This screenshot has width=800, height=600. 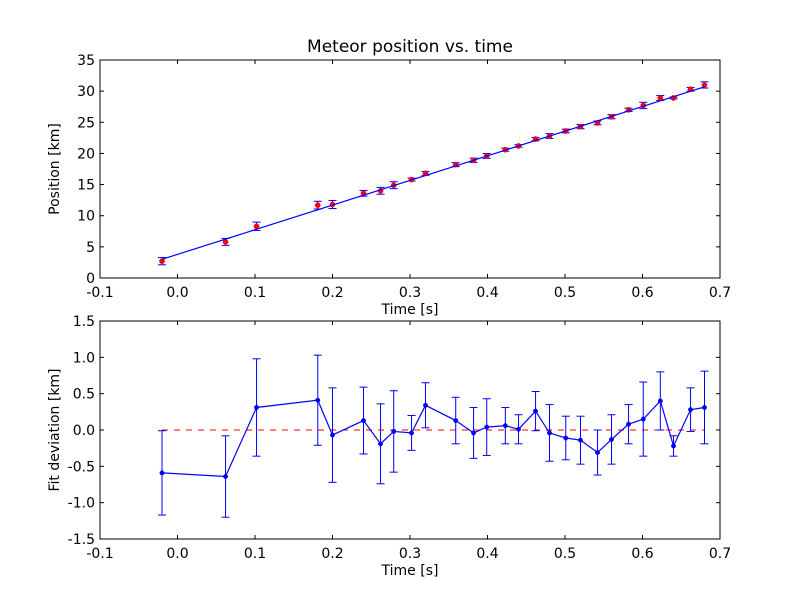 What do you see at coordinates (86, 92) in the screenshot?
I see `y-tick-label: 30` at bounding box center [86, 92].